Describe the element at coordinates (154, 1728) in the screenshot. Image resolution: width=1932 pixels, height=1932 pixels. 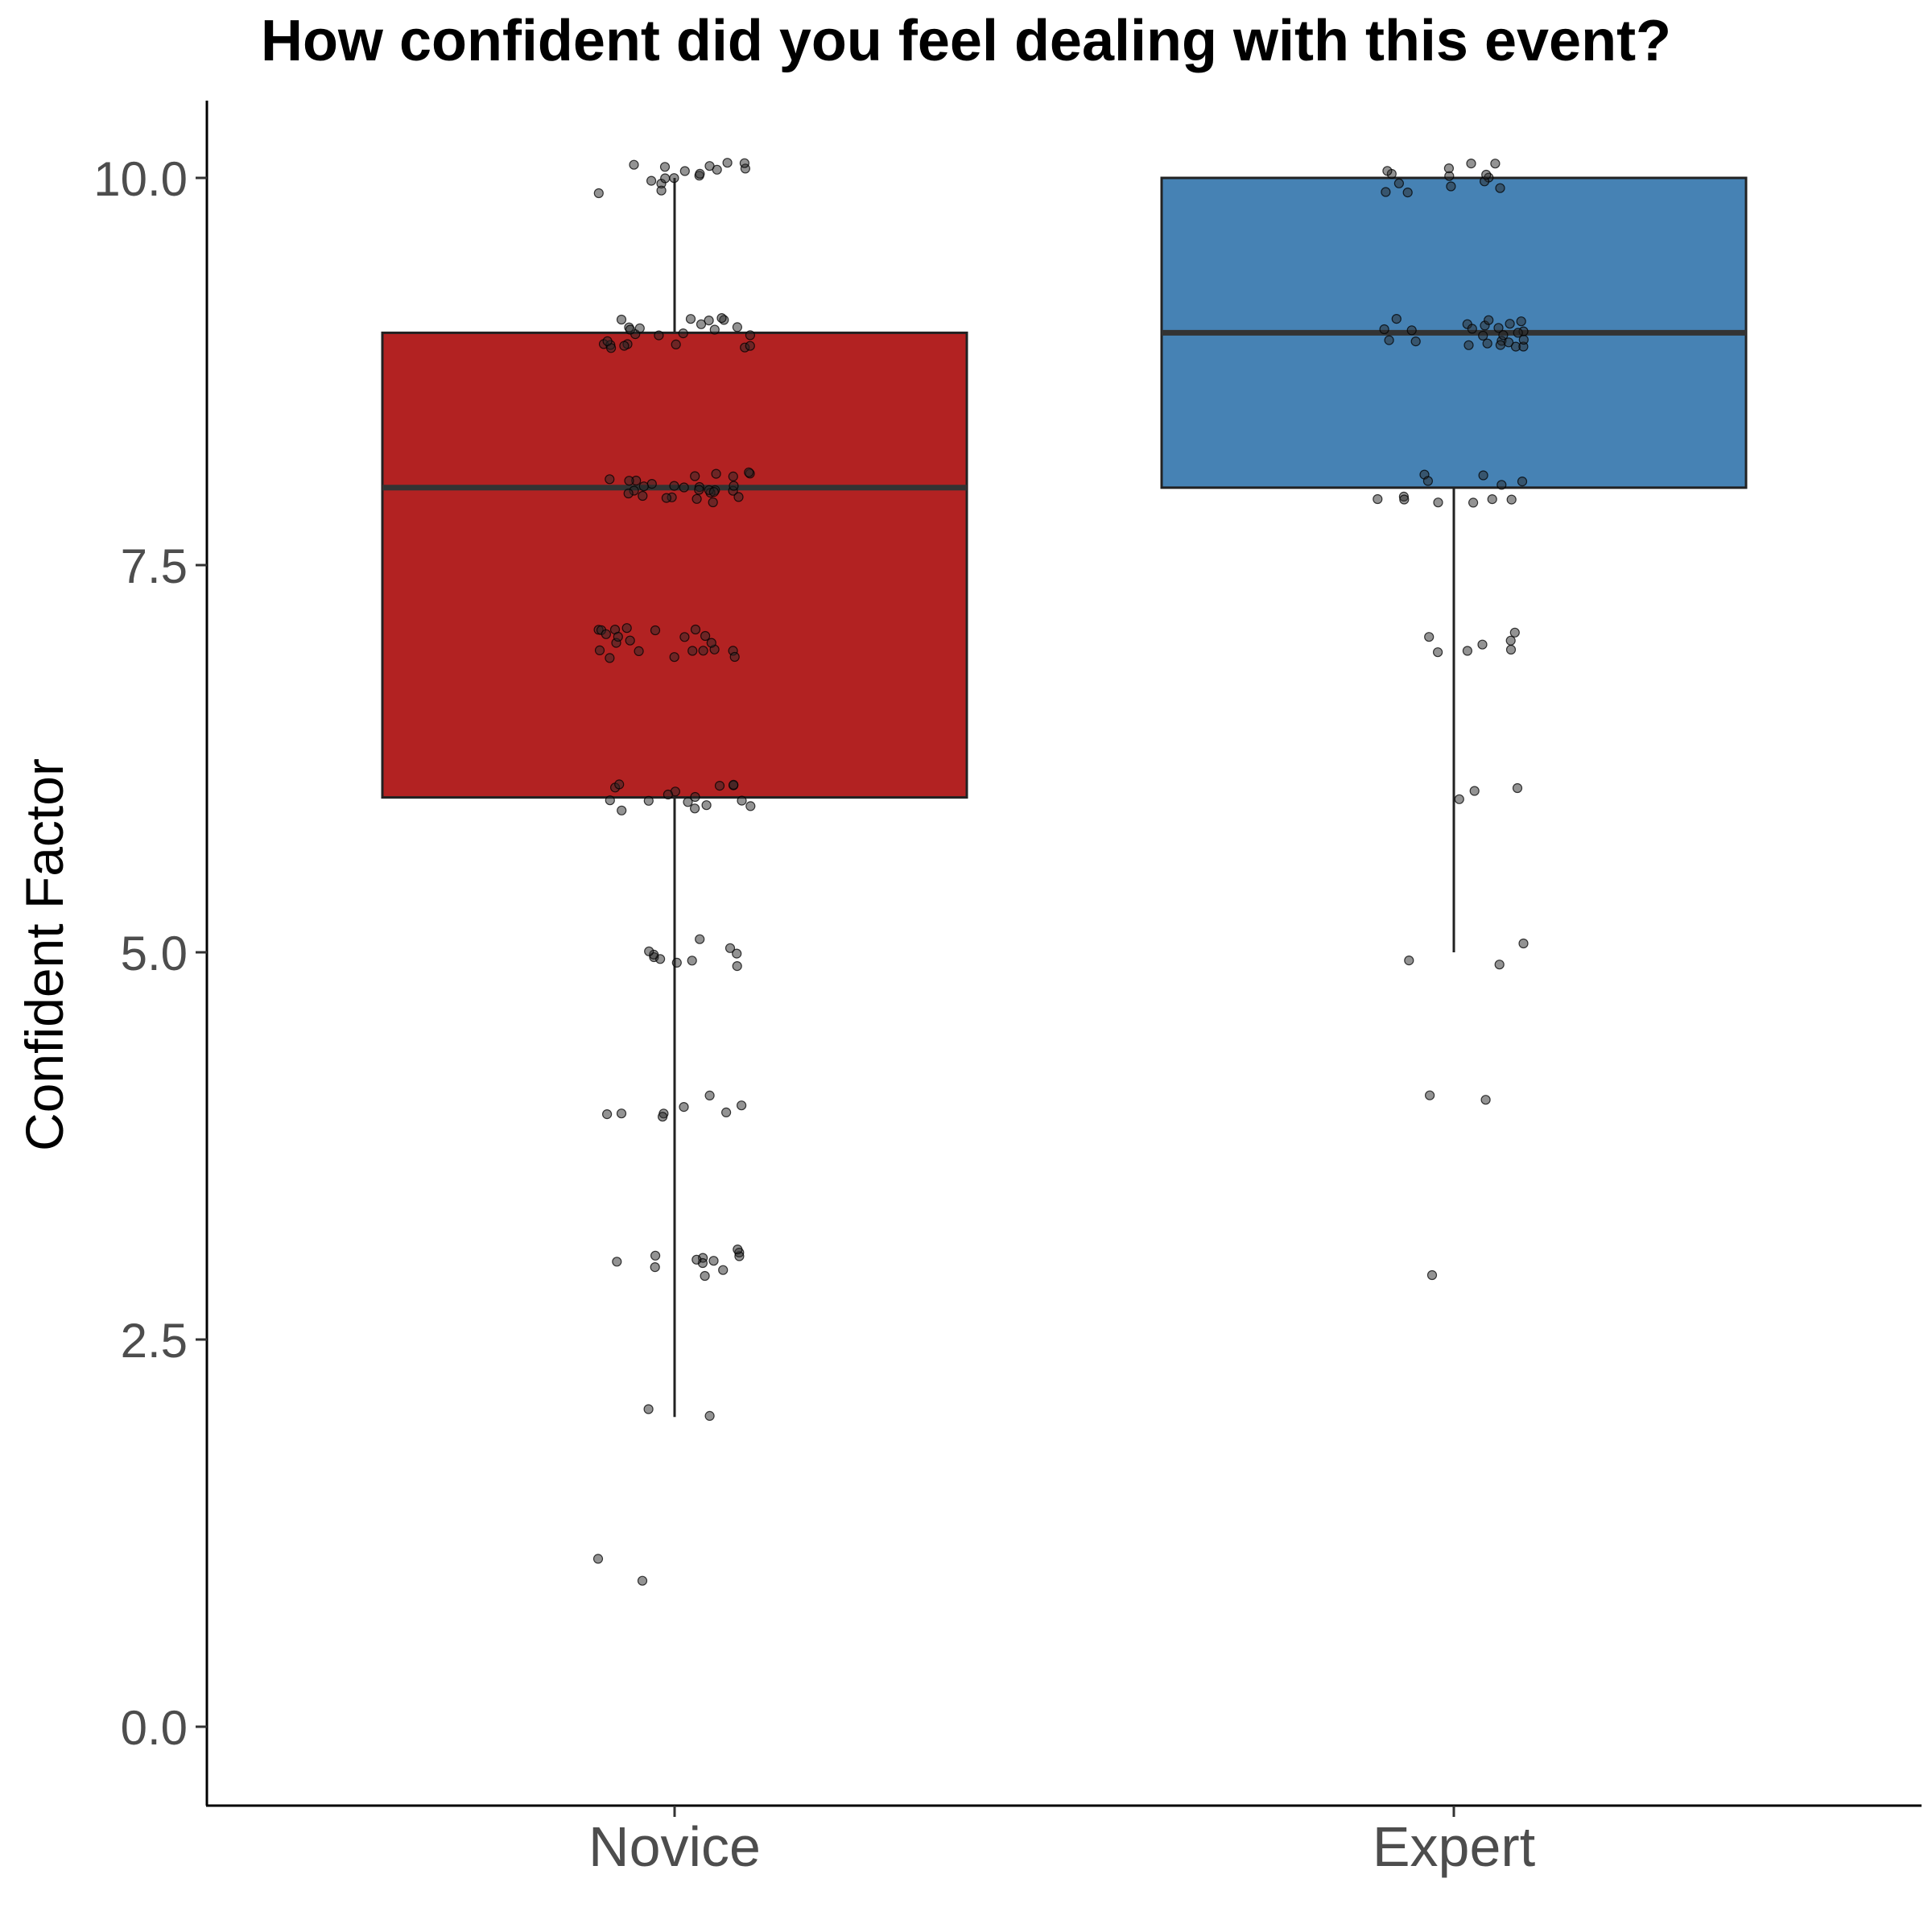
I see `y-tick-label: 0.0` at that location.